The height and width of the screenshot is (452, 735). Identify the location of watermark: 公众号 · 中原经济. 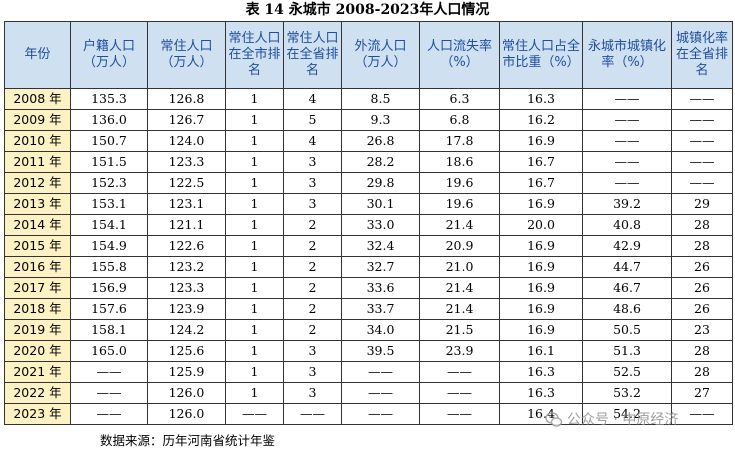
(640, 420).